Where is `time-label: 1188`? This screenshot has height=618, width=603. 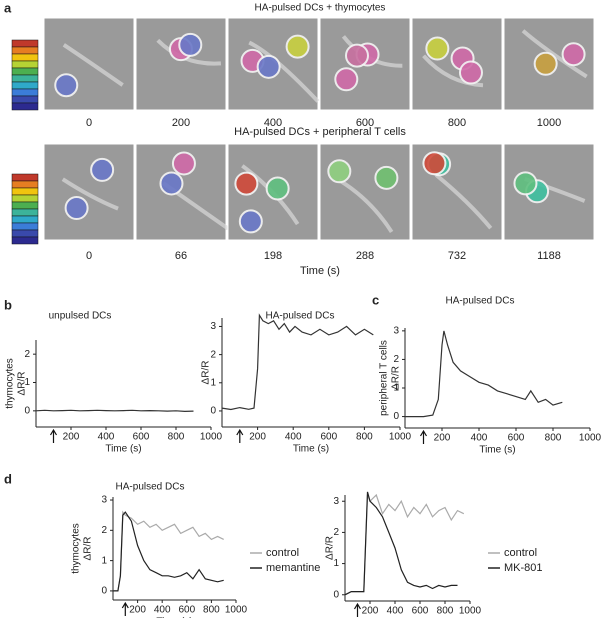 time-label: 1188 is located at coordinates (549, 256).